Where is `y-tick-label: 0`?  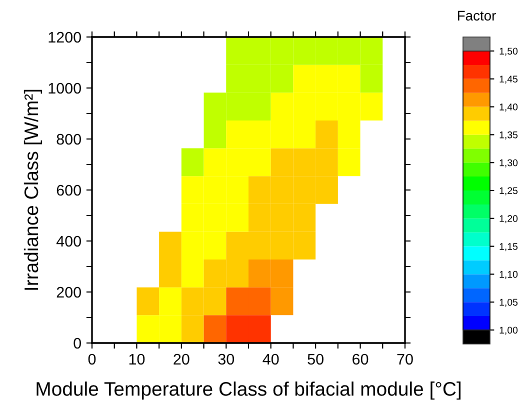
y-tick-label: 0 is located at coordinates (77, 343).